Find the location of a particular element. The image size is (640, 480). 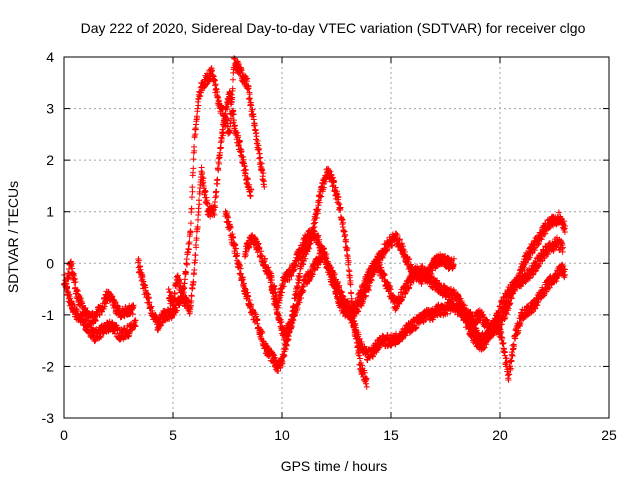

series-trace-i is located at coordinates (514, 322).